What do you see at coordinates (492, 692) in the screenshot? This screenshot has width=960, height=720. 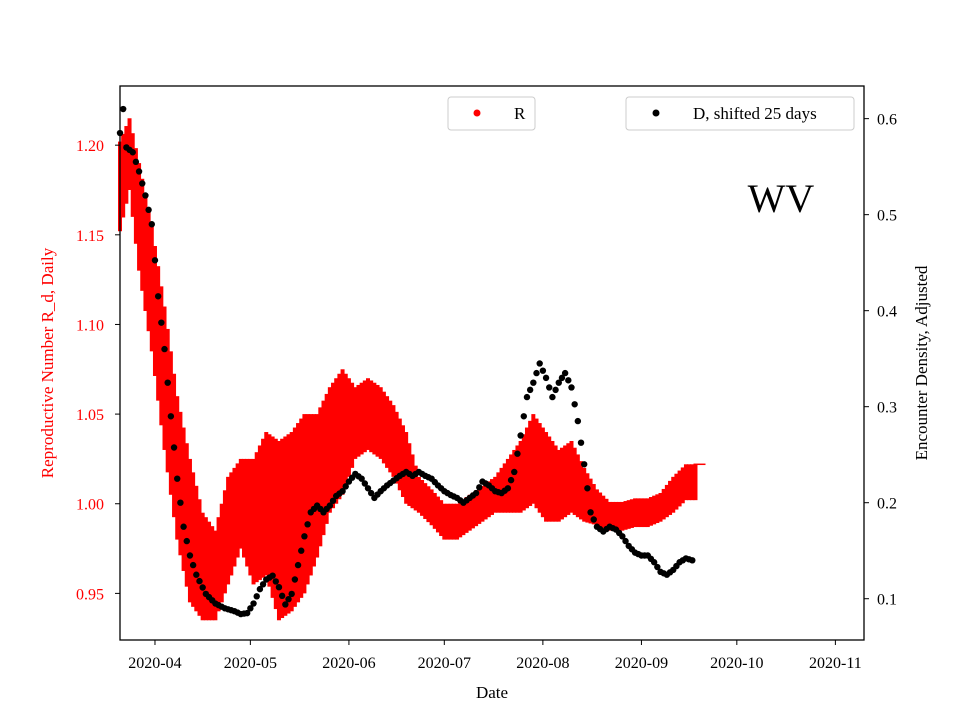 I see `x-axis-label: Date` at bounding box center [492, 692].